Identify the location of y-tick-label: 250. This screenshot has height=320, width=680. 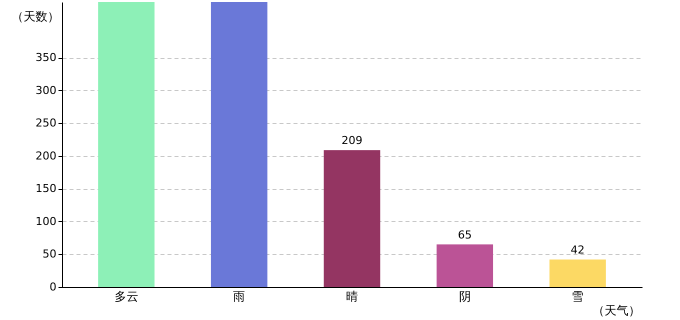
(46, 123).